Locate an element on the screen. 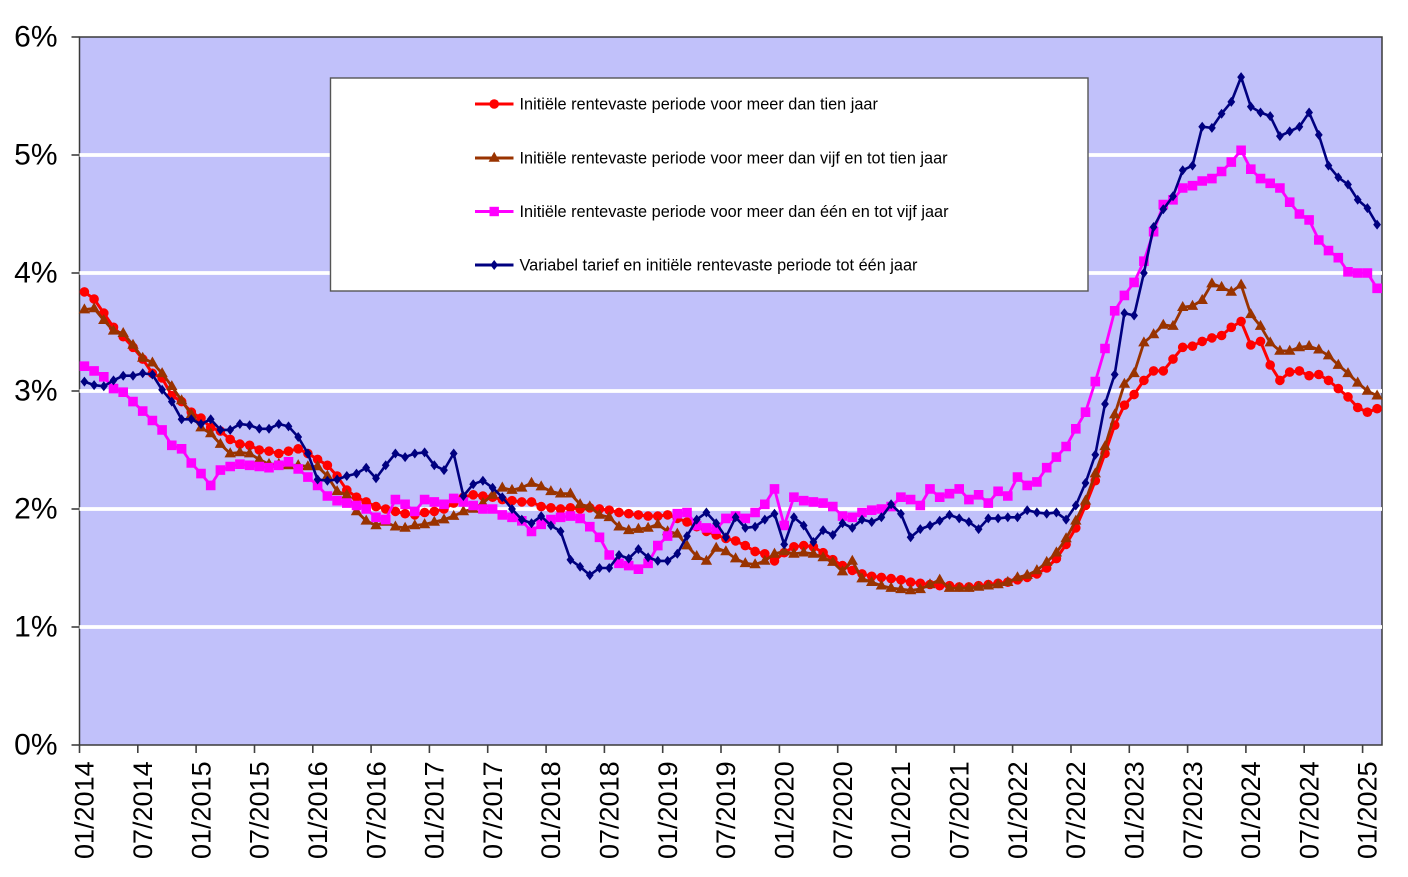 The image size is (1408, 877). svg-text: 07/2021 is located at coordinates (960, 810).